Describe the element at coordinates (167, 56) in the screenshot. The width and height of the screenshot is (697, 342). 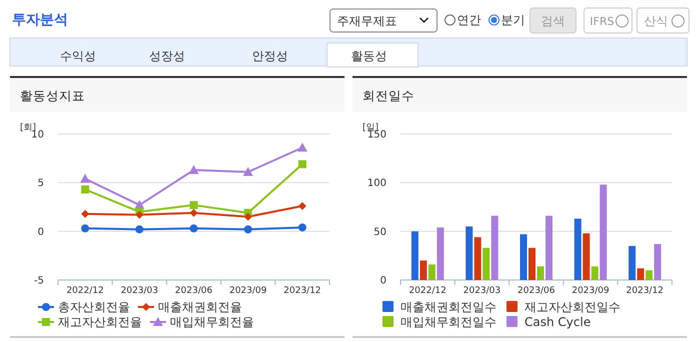
I see `text: 성장성` at that location.